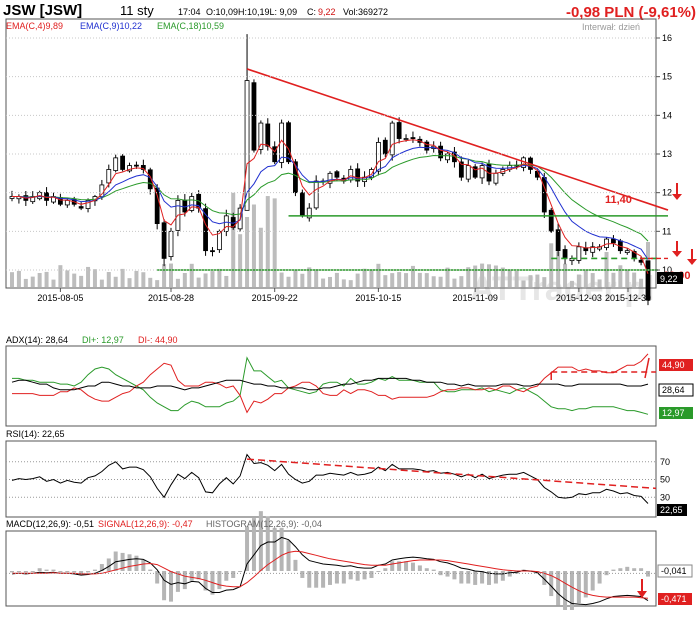  What do you see at coordinates (37, 340) in the screenshot?
I see `adx-title: ADX(14): 28,64` at bounding box center [37, 340].